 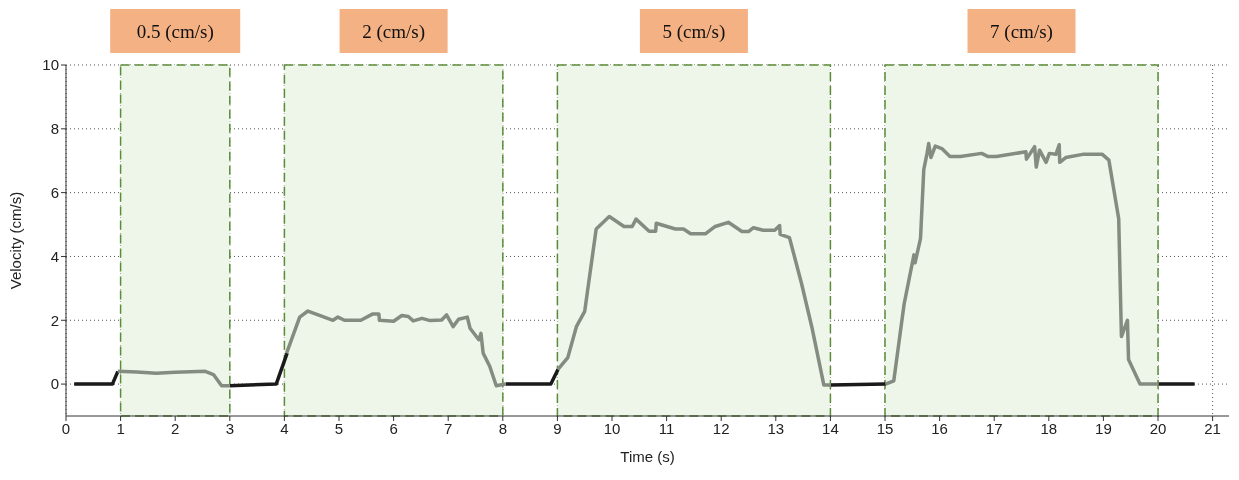 What do you see at coordinates (721, 428) in the screenshot?
I see `x-tick-label: 12` at bounding box center [721, 428].